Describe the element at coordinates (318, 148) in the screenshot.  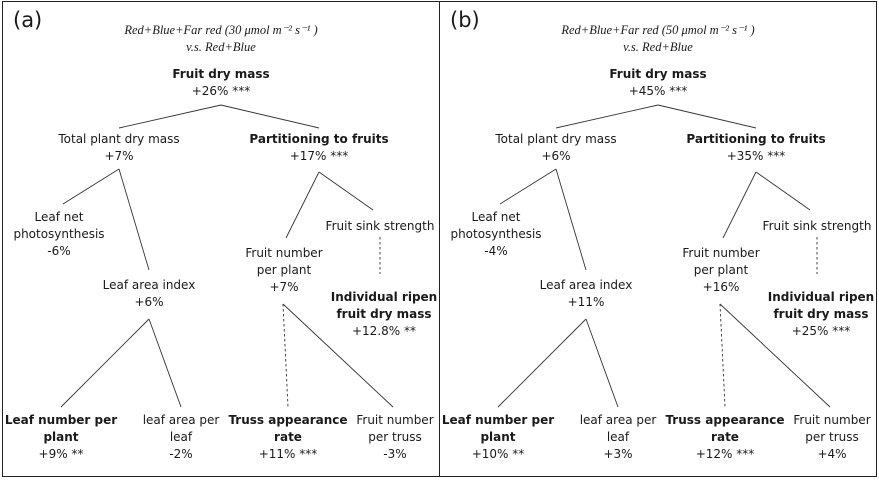
I see `node-partitioning-to-fruits: Partitioning to fruits +17% ***` at that location.